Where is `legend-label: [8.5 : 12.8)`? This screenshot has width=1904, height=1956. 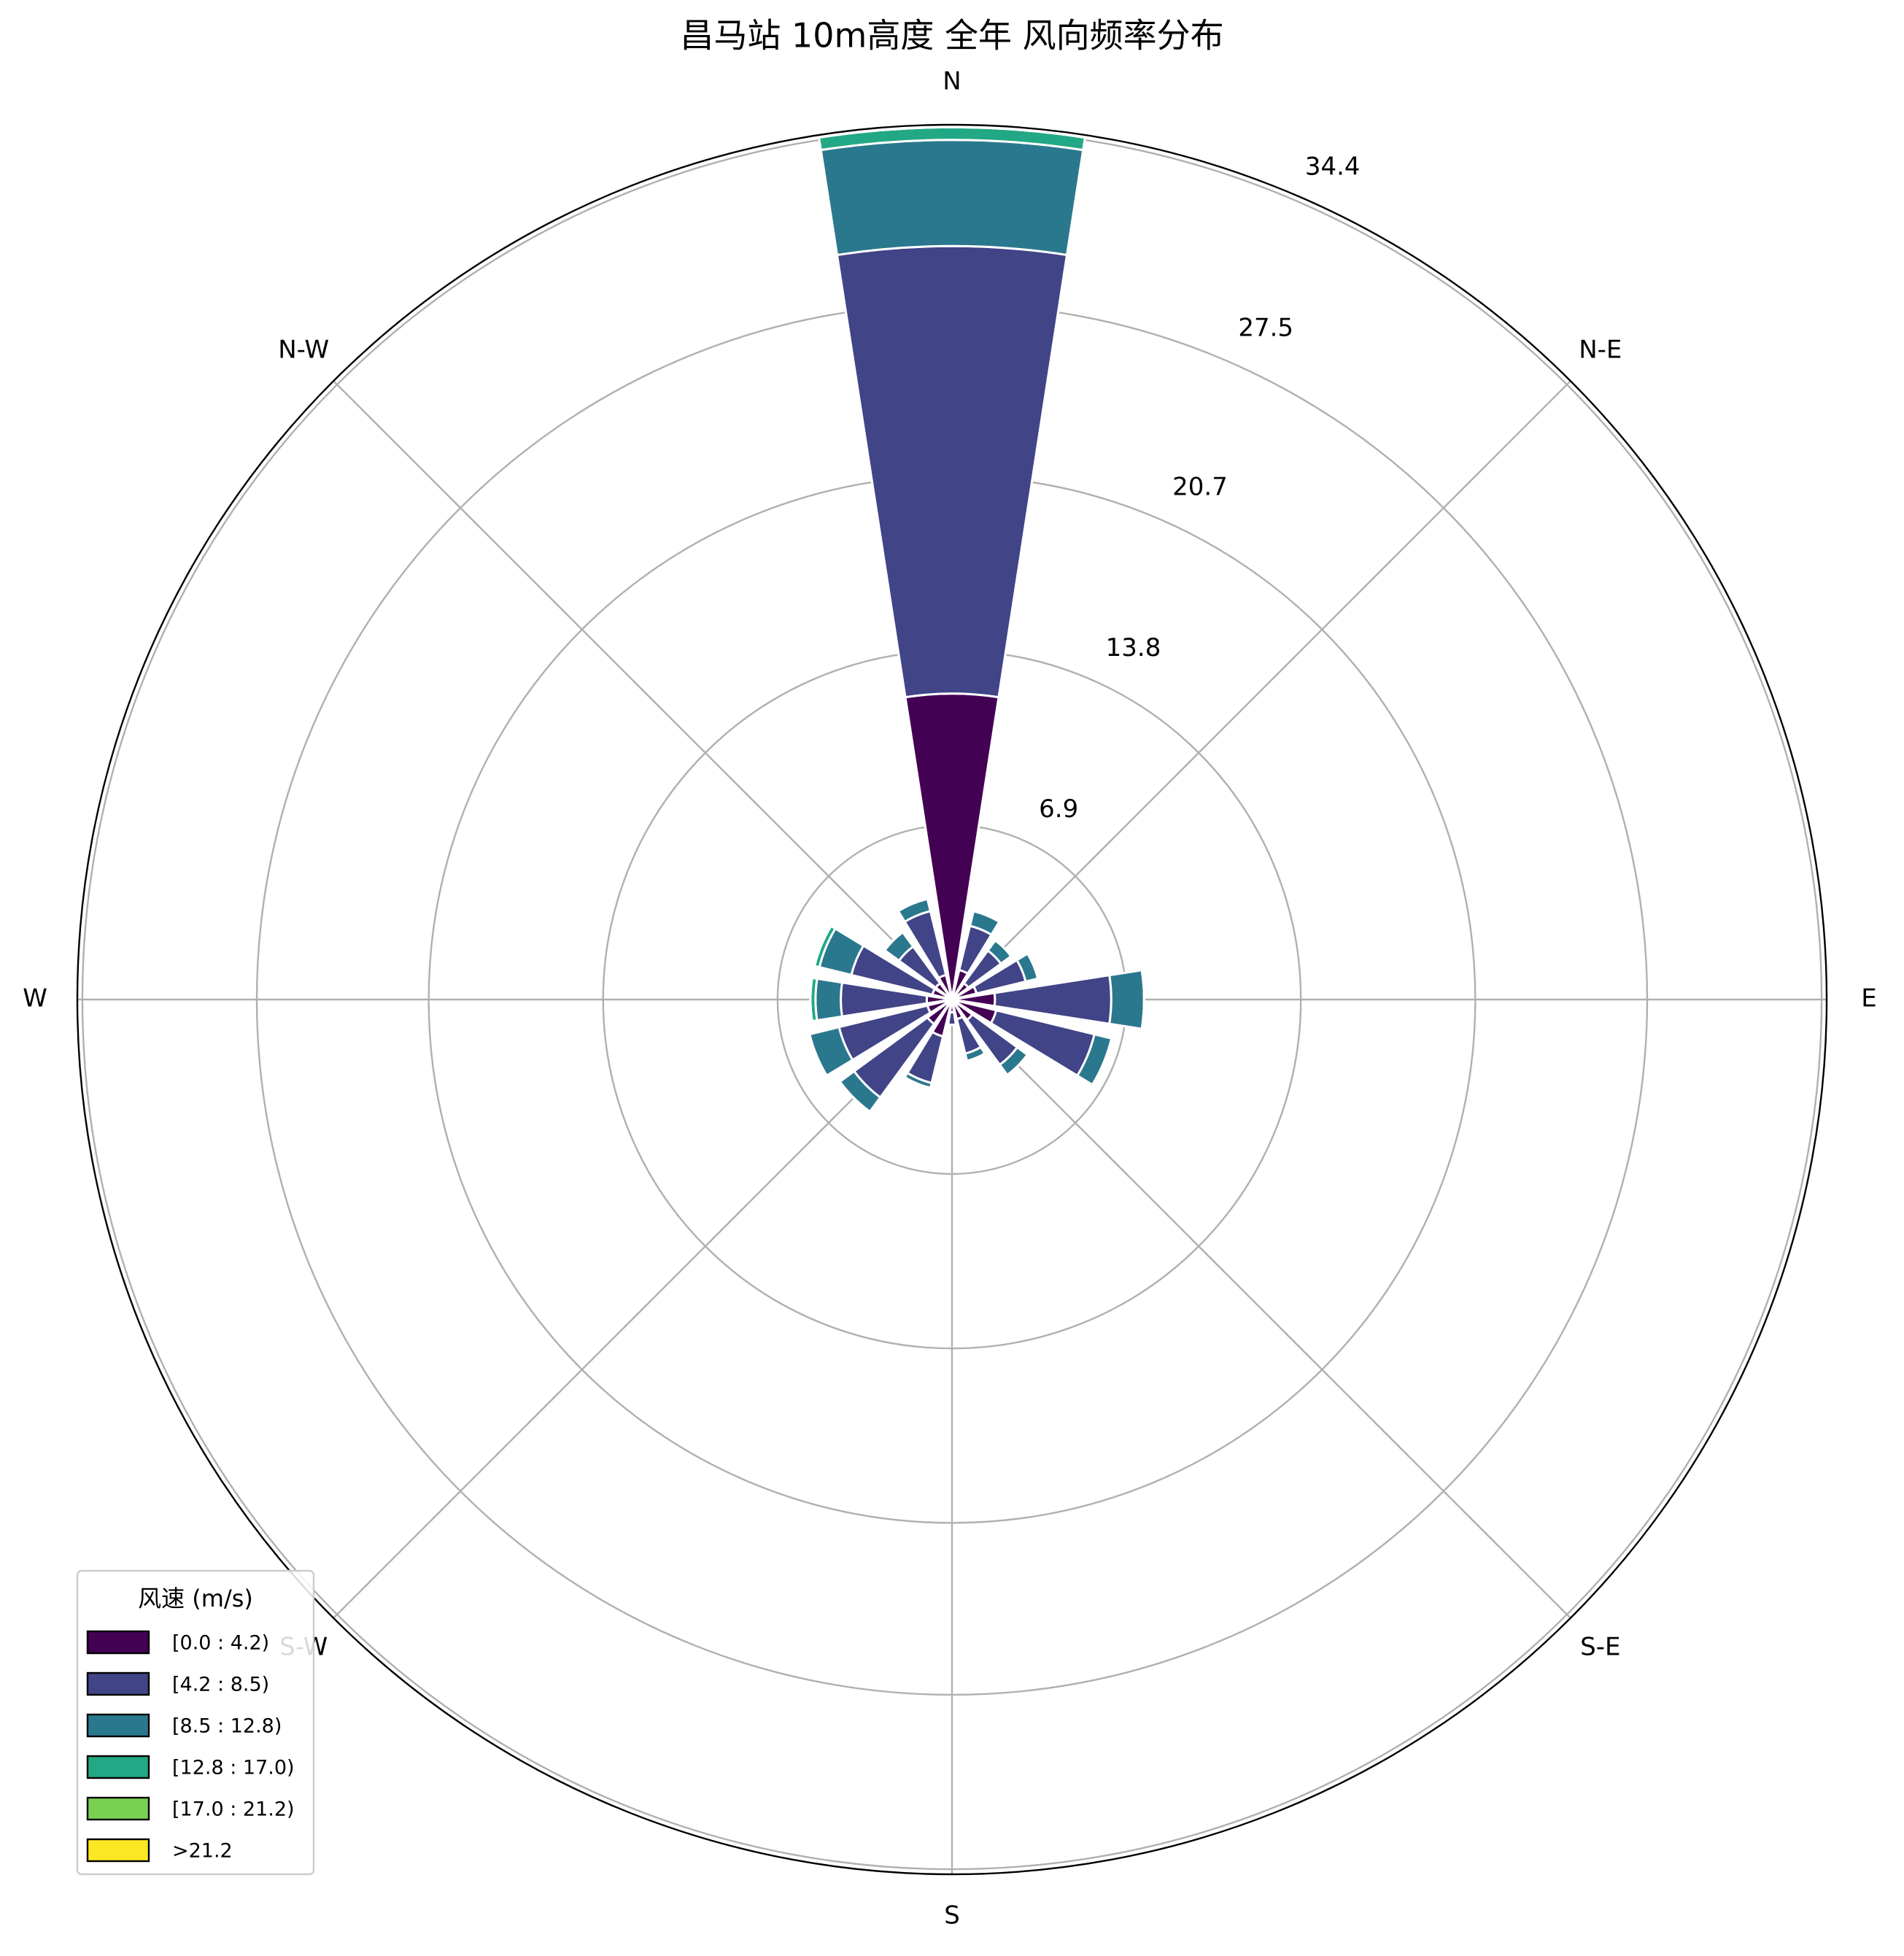
legend-label: [8.5 : 12.8) is located at coordinates (227, 1726).